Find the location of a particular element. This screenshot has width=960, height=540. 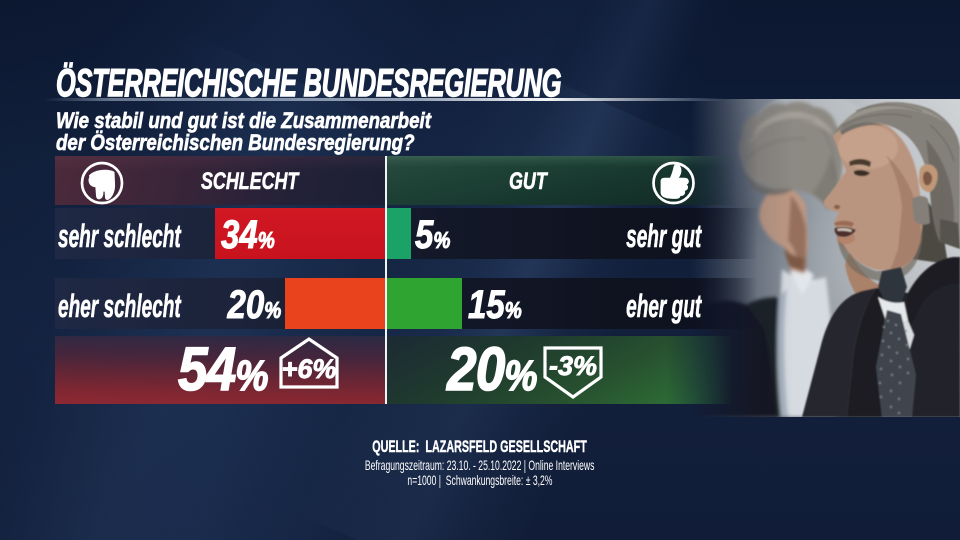

svg-text: -3% is located at coordinates (573, 366).